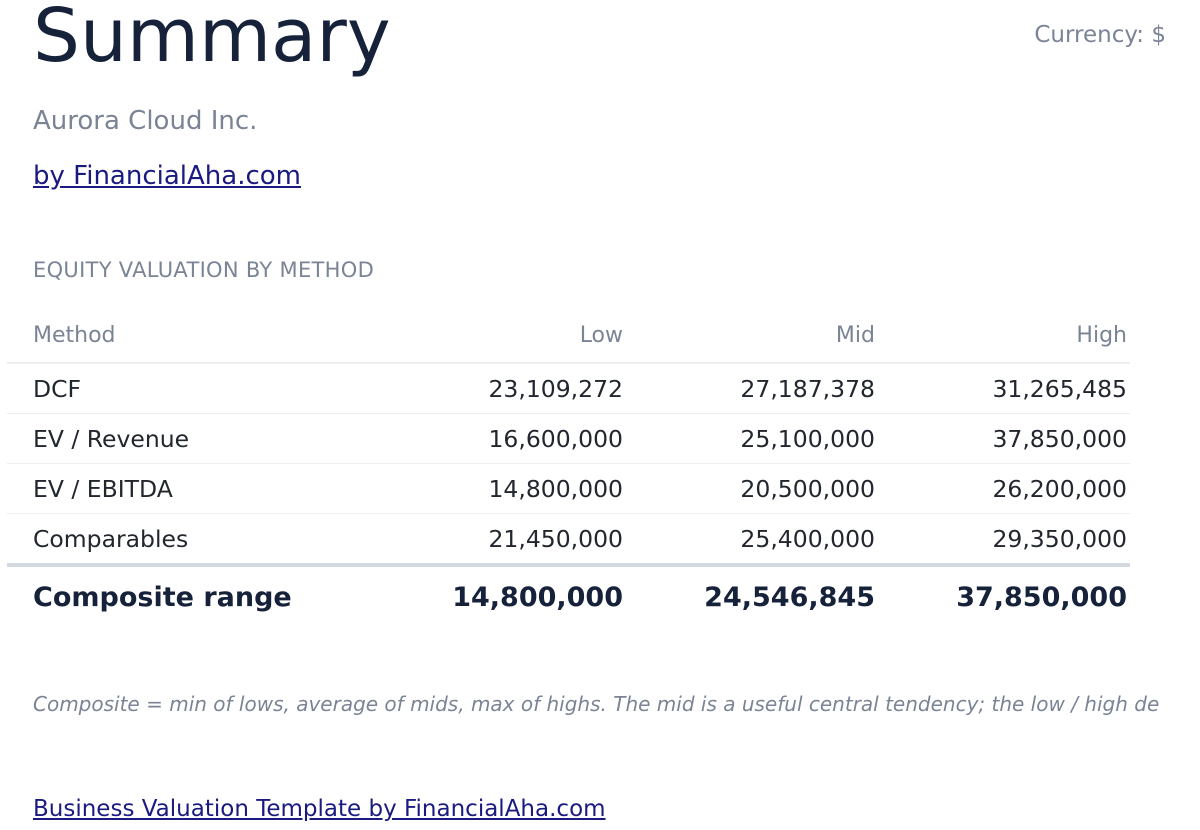  Describe the element at coordinates (510, 438) in the screenshot. I see `low-cell: 16,600,000` at that location.